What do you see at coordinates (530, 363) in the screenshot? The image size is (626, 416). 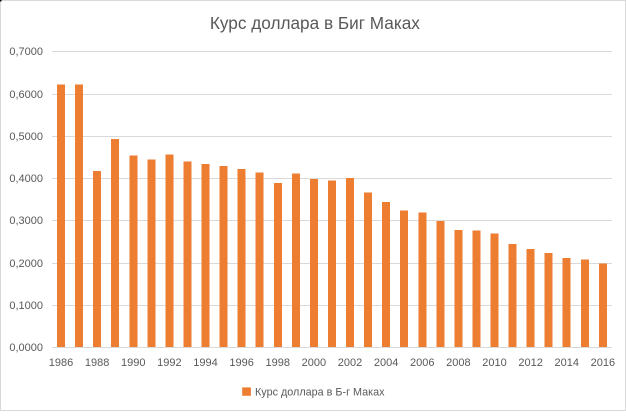 I see `svg-text: 2012` at bounding box center [530, 363].